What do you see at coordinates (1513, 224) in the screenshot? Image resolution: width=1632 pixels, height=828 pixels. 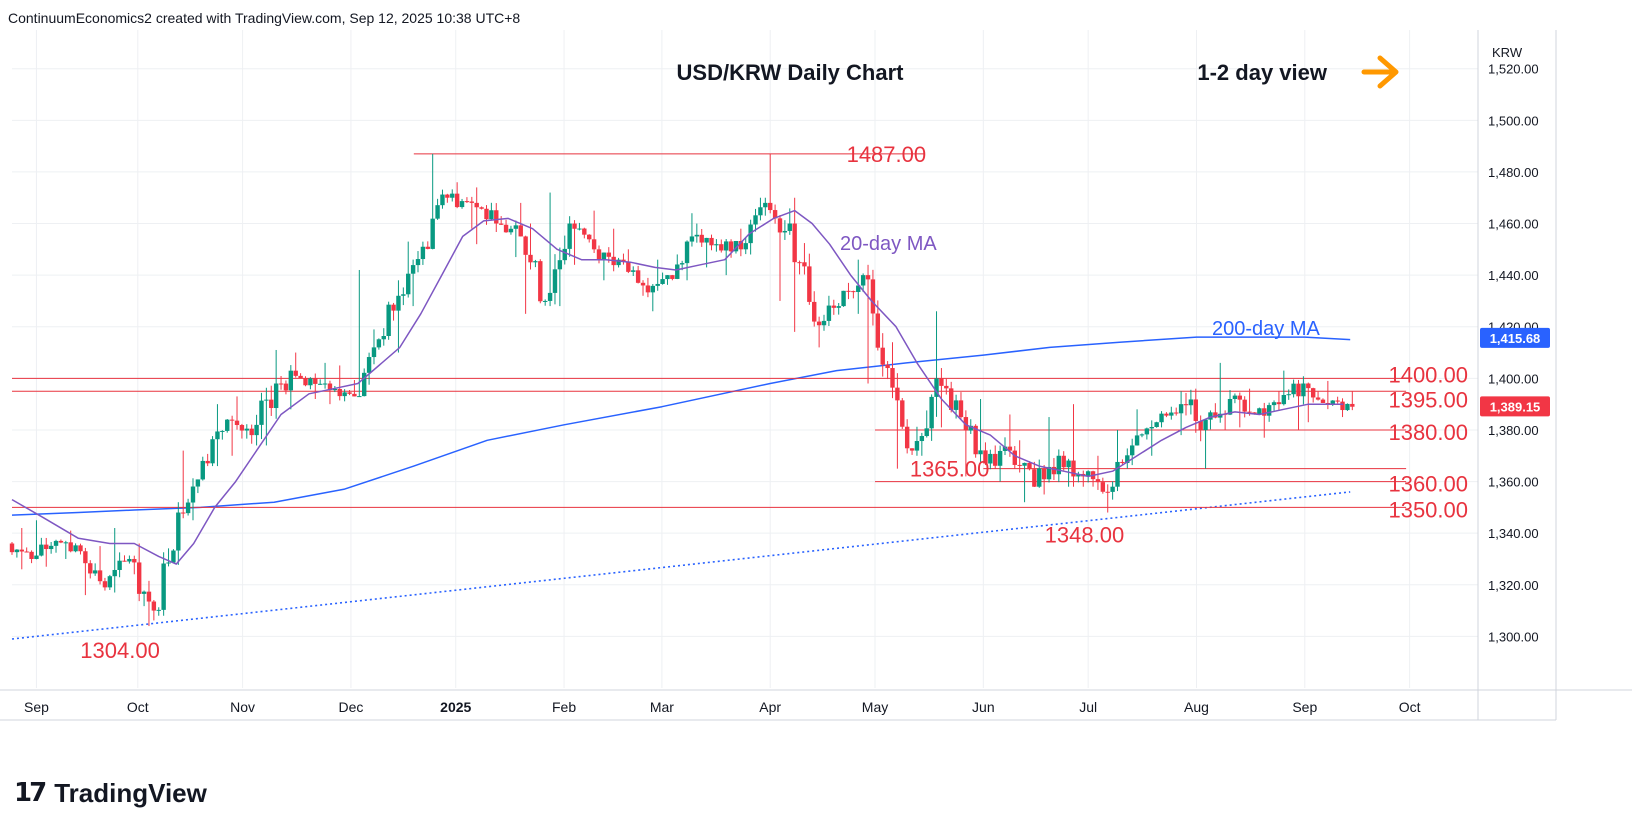 I see `y-tick-label: 1,460.00` at bounding box center [1513, 224].